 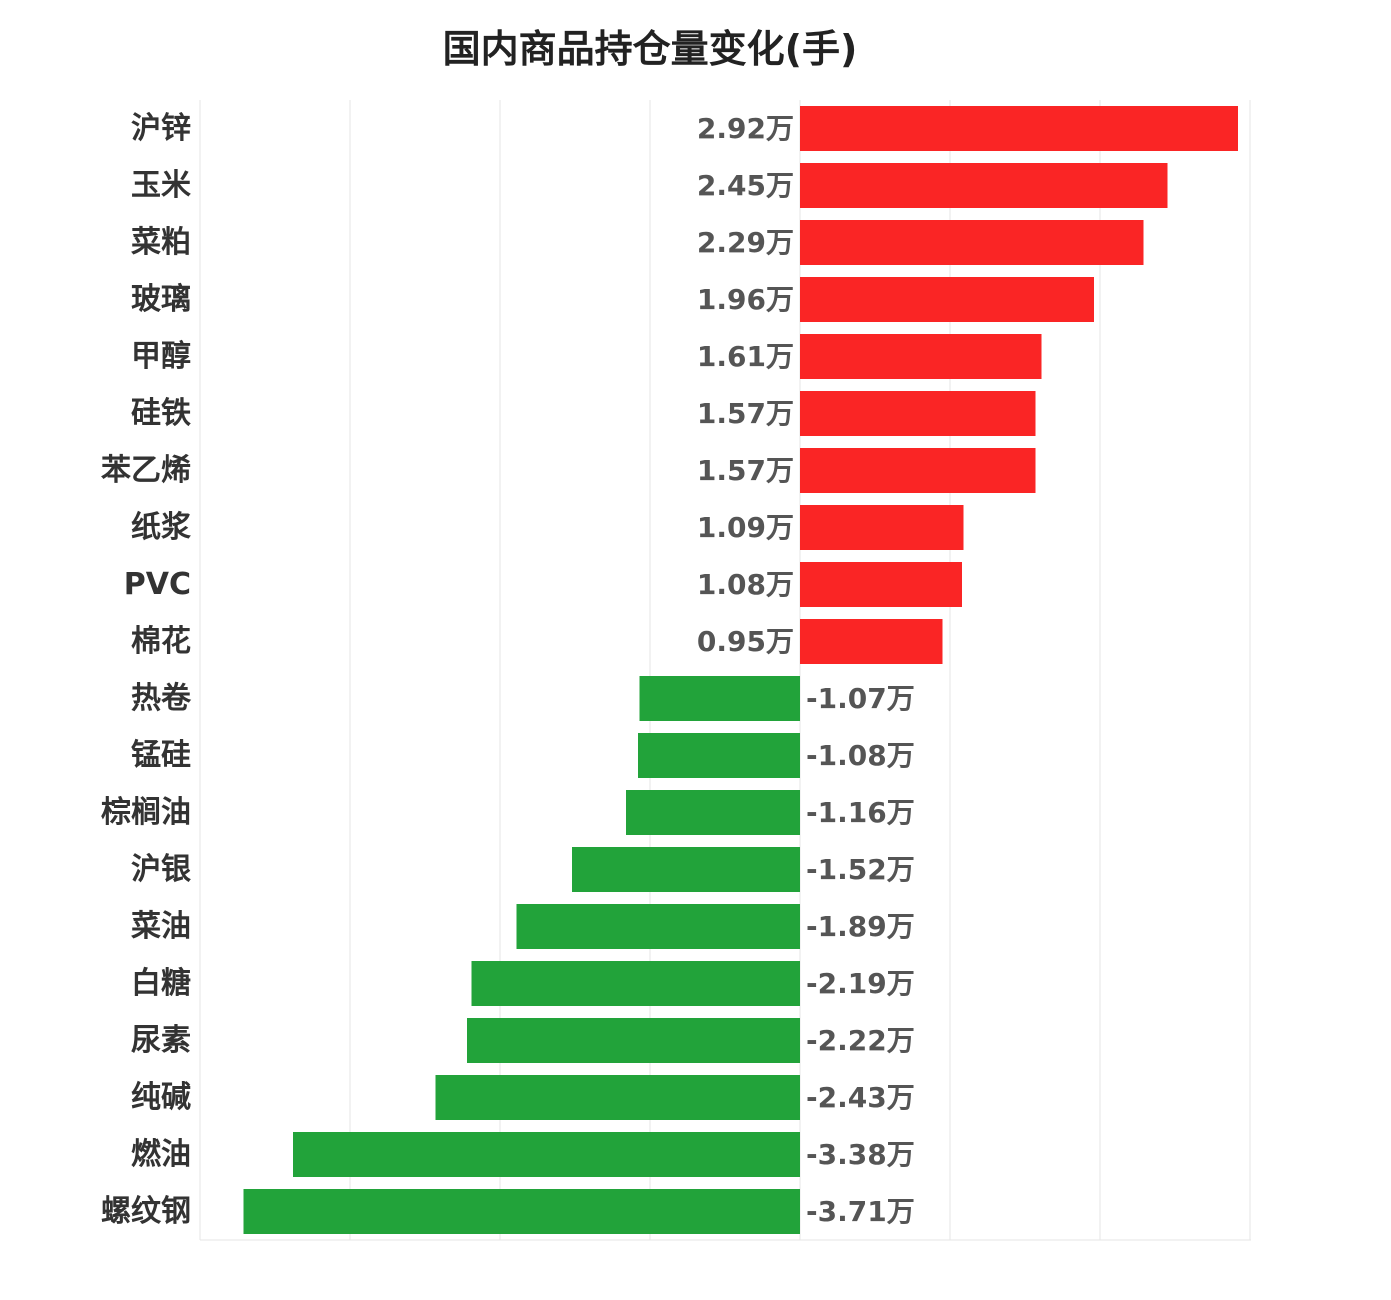 What do you see at coordinates (157, 584) in the screenshot?
I see `category-label: PVC` at bounding box center [157, 584].